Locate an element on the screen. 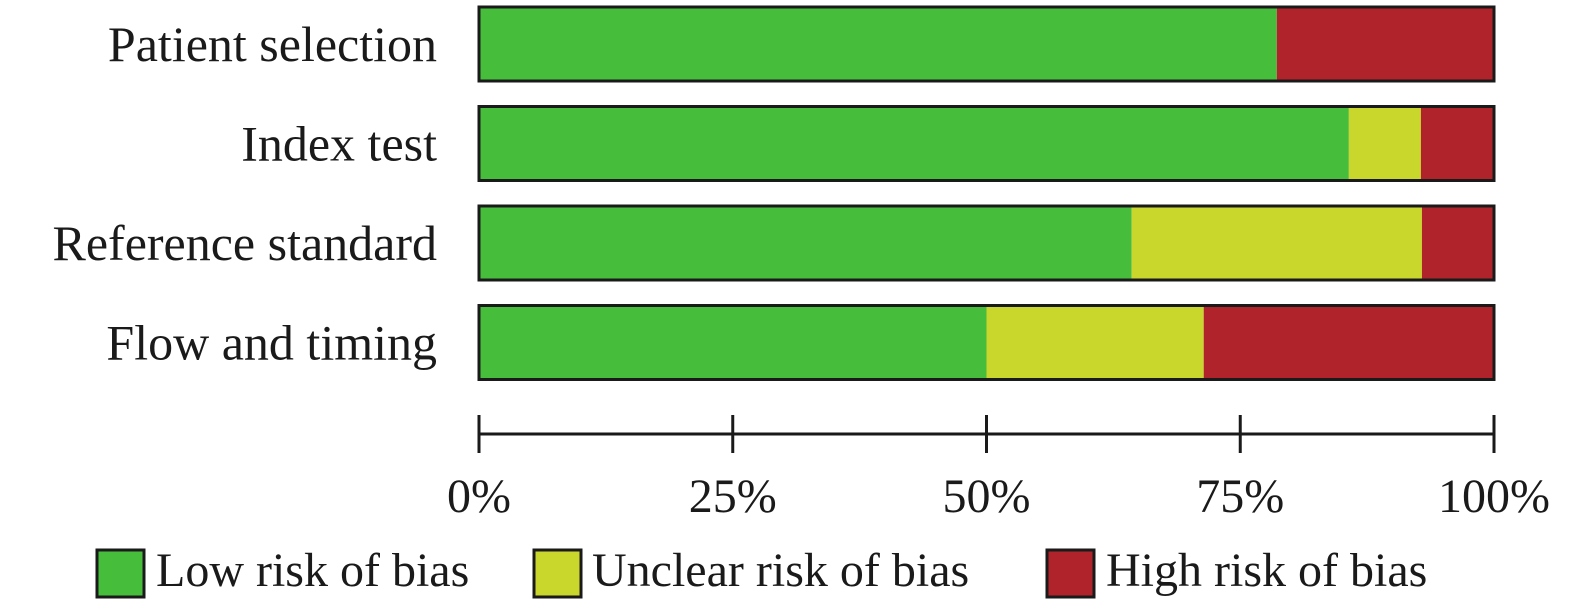 The height and width of the screenshot is (614, 1575). legend-label-unclear-risk-of-bias: Unclear risk of bias is located at coordinates (780, 570).